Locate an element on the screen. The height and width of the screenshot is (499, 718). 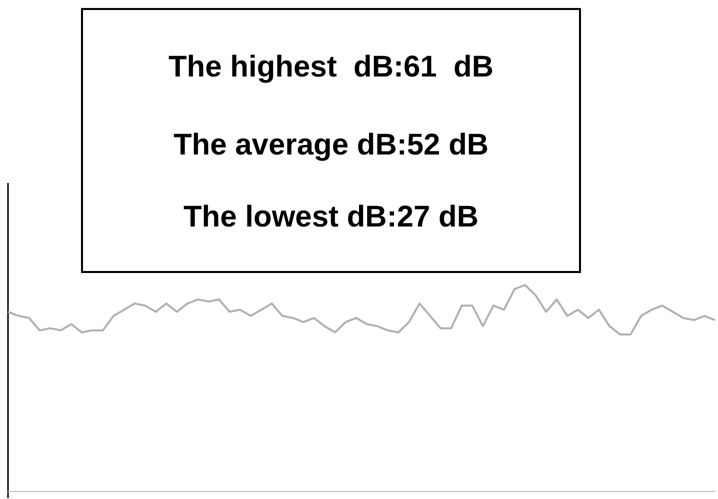
text: The highest dB:61 dB is located at coordinates (331, 67).